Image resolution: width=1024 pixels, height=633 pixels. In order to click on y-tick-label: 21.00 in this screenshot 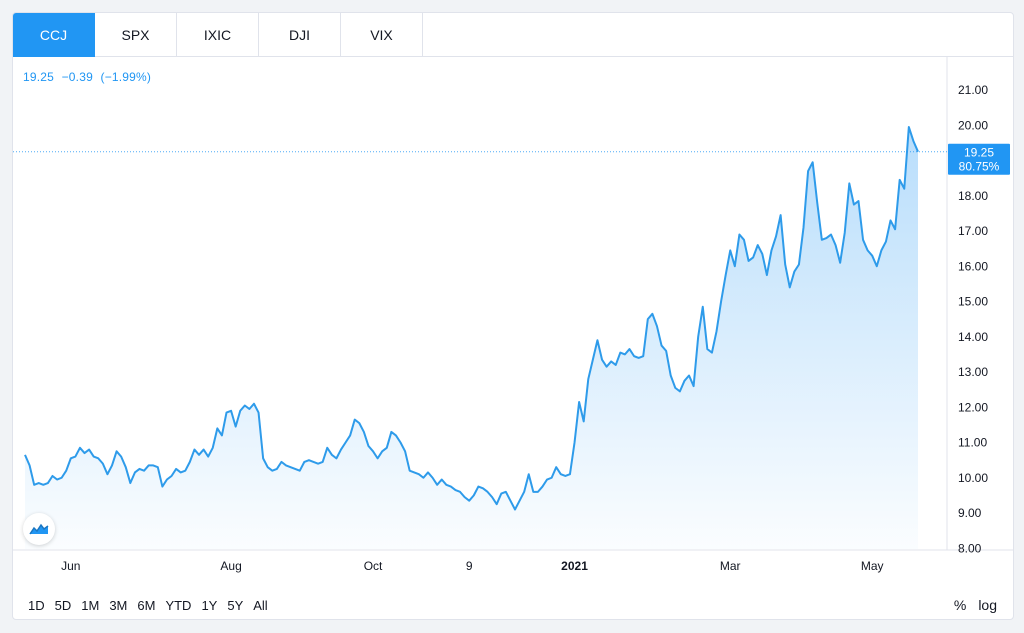, I will do `click(973, 90)`.